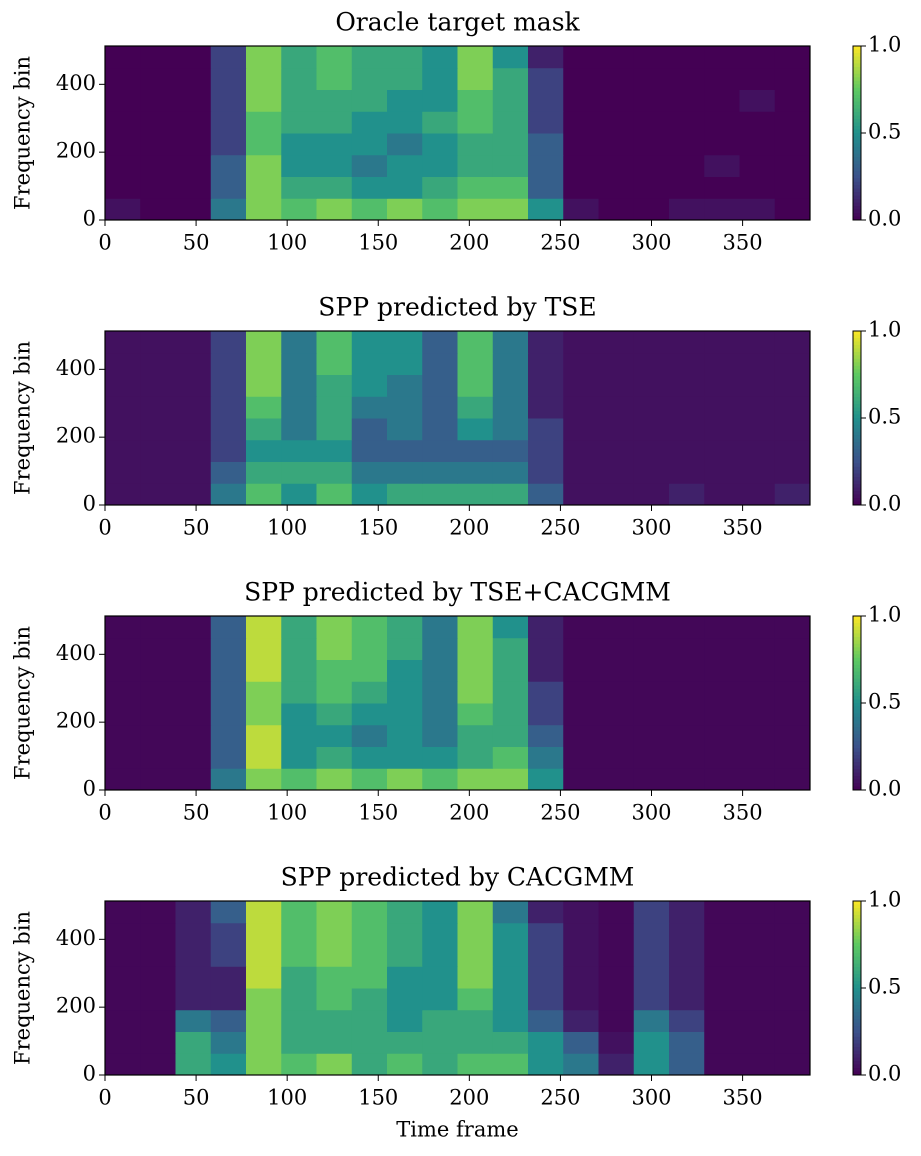 The image size is (921, 1156). I want to click on x-tick-label: 50, so click(196, 528).